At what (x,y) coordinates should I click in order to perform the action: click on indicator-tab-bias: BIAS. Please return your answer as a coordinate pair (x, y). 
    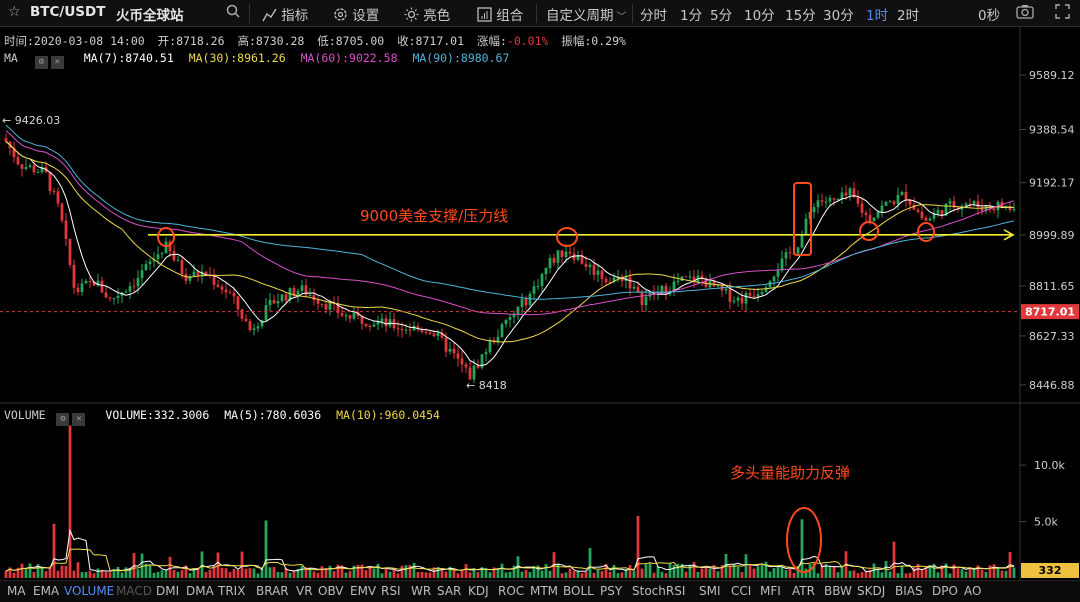
    Looking at the image, I should click on (909, 591).